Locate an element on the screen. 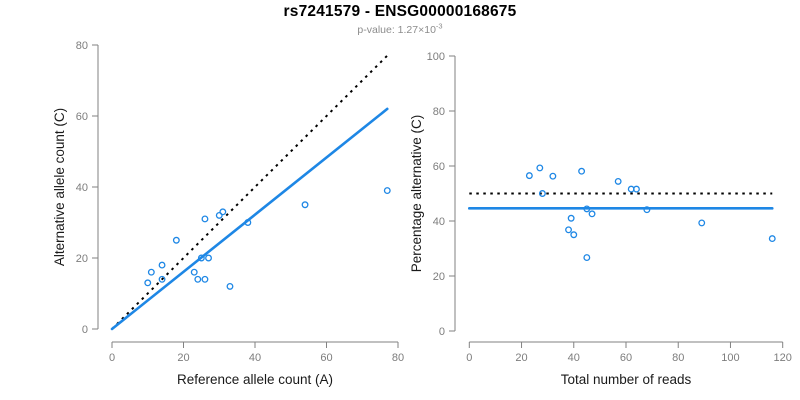  subtitle-exponent: -3 is located at coordinates (439, 26).